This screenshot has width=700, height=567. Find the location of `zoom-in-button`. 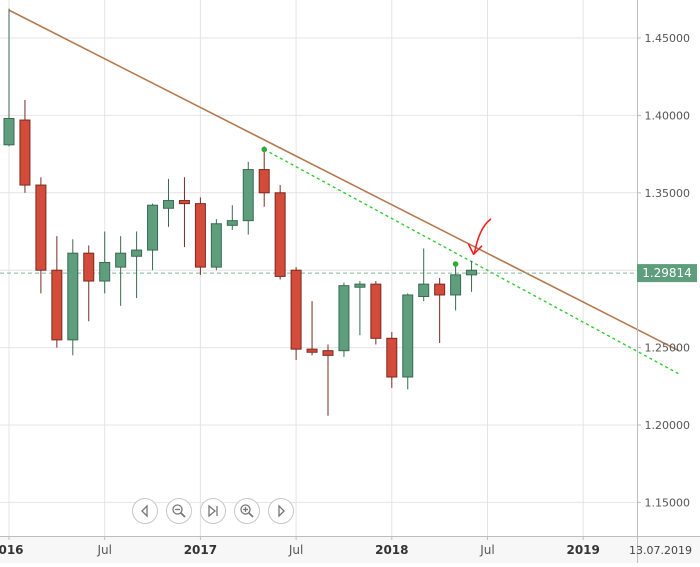

zoom-in-button is located at coordinates (247, 511).